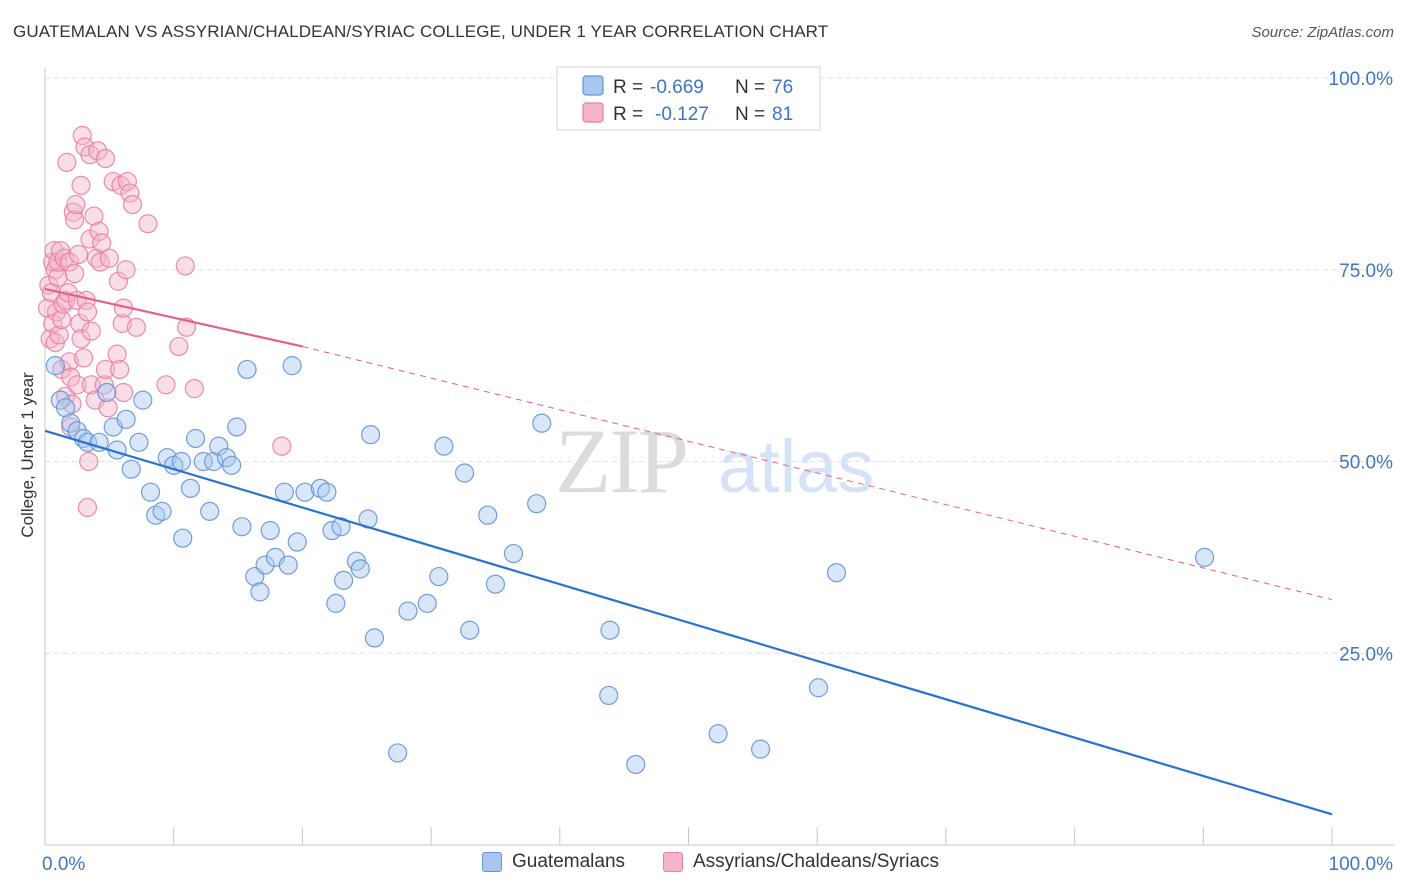  I want to click on bottom-legend: Guatemalans Assyrians/Chaldeans/Syriacs, so click(703, 864).